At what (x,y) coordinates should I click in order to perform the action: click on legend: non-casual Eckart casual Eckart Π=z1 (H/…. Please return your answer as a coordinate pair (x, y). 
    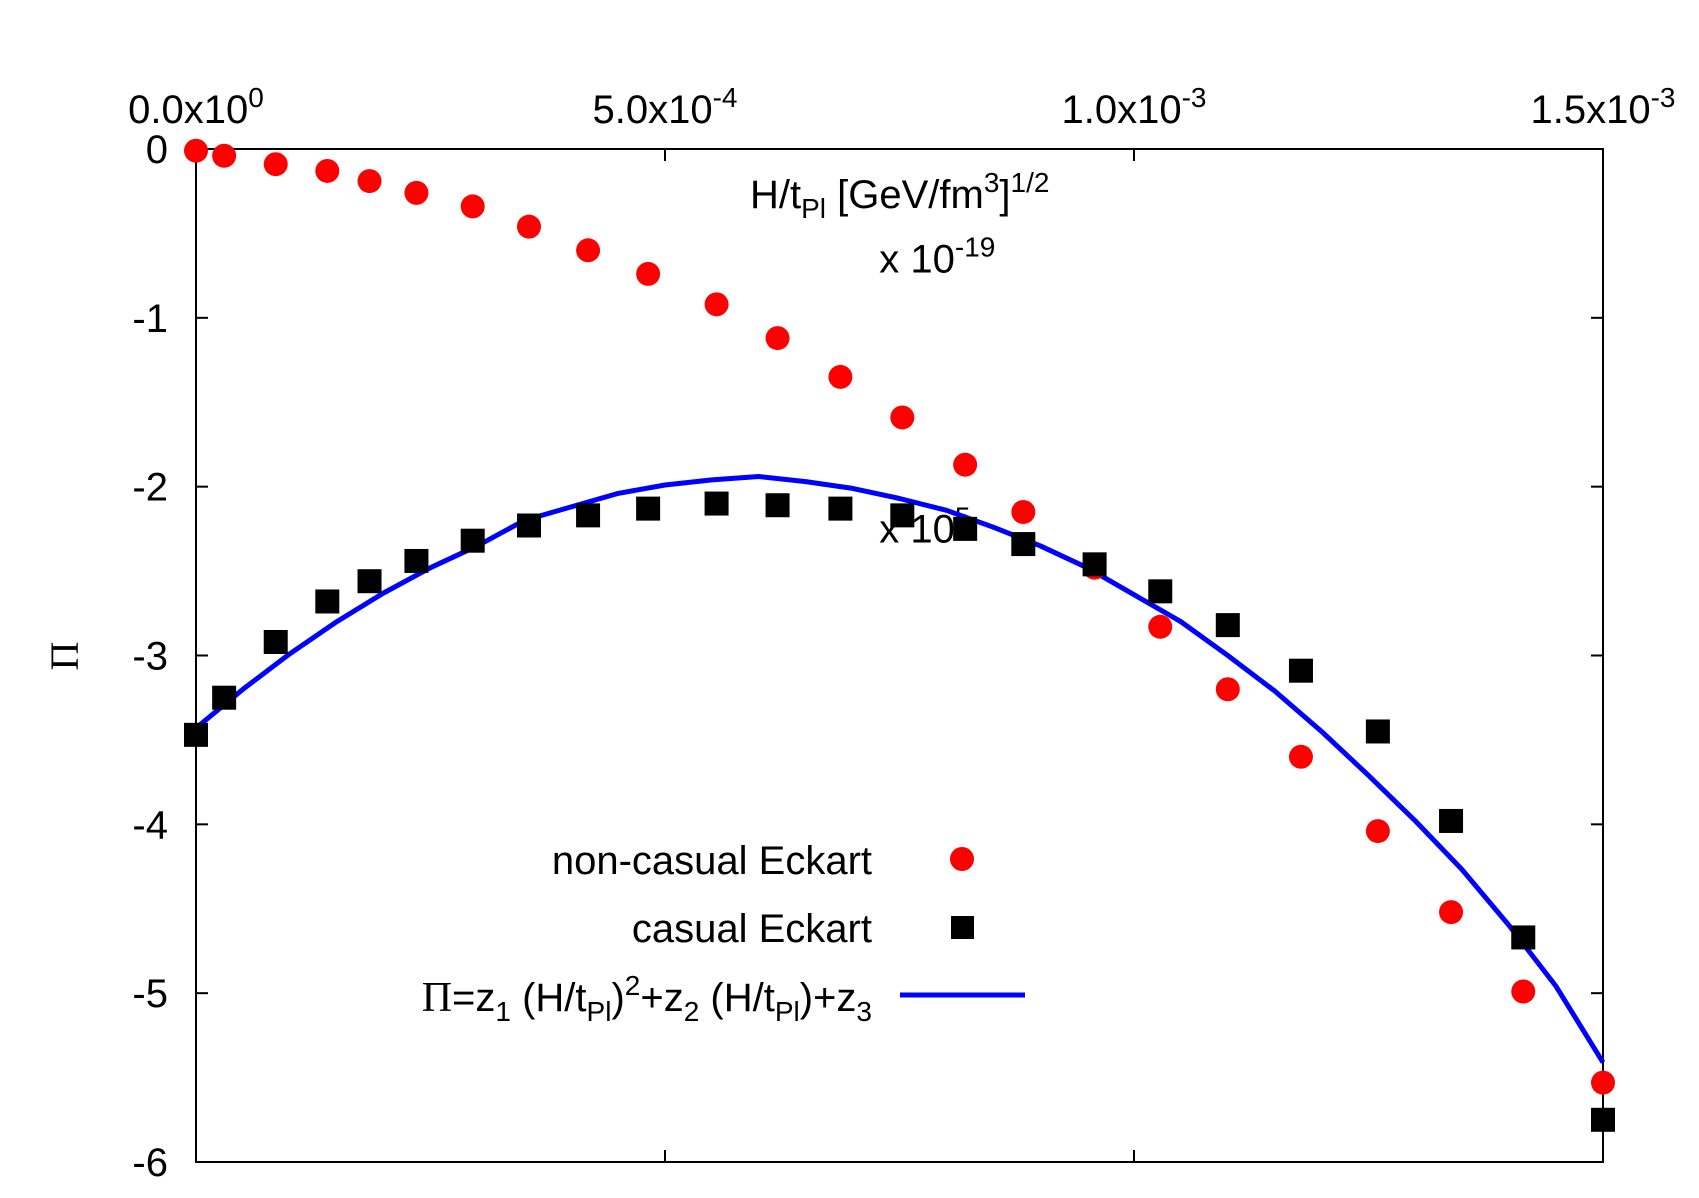
    Looking at the image, I should click on (723, 933).